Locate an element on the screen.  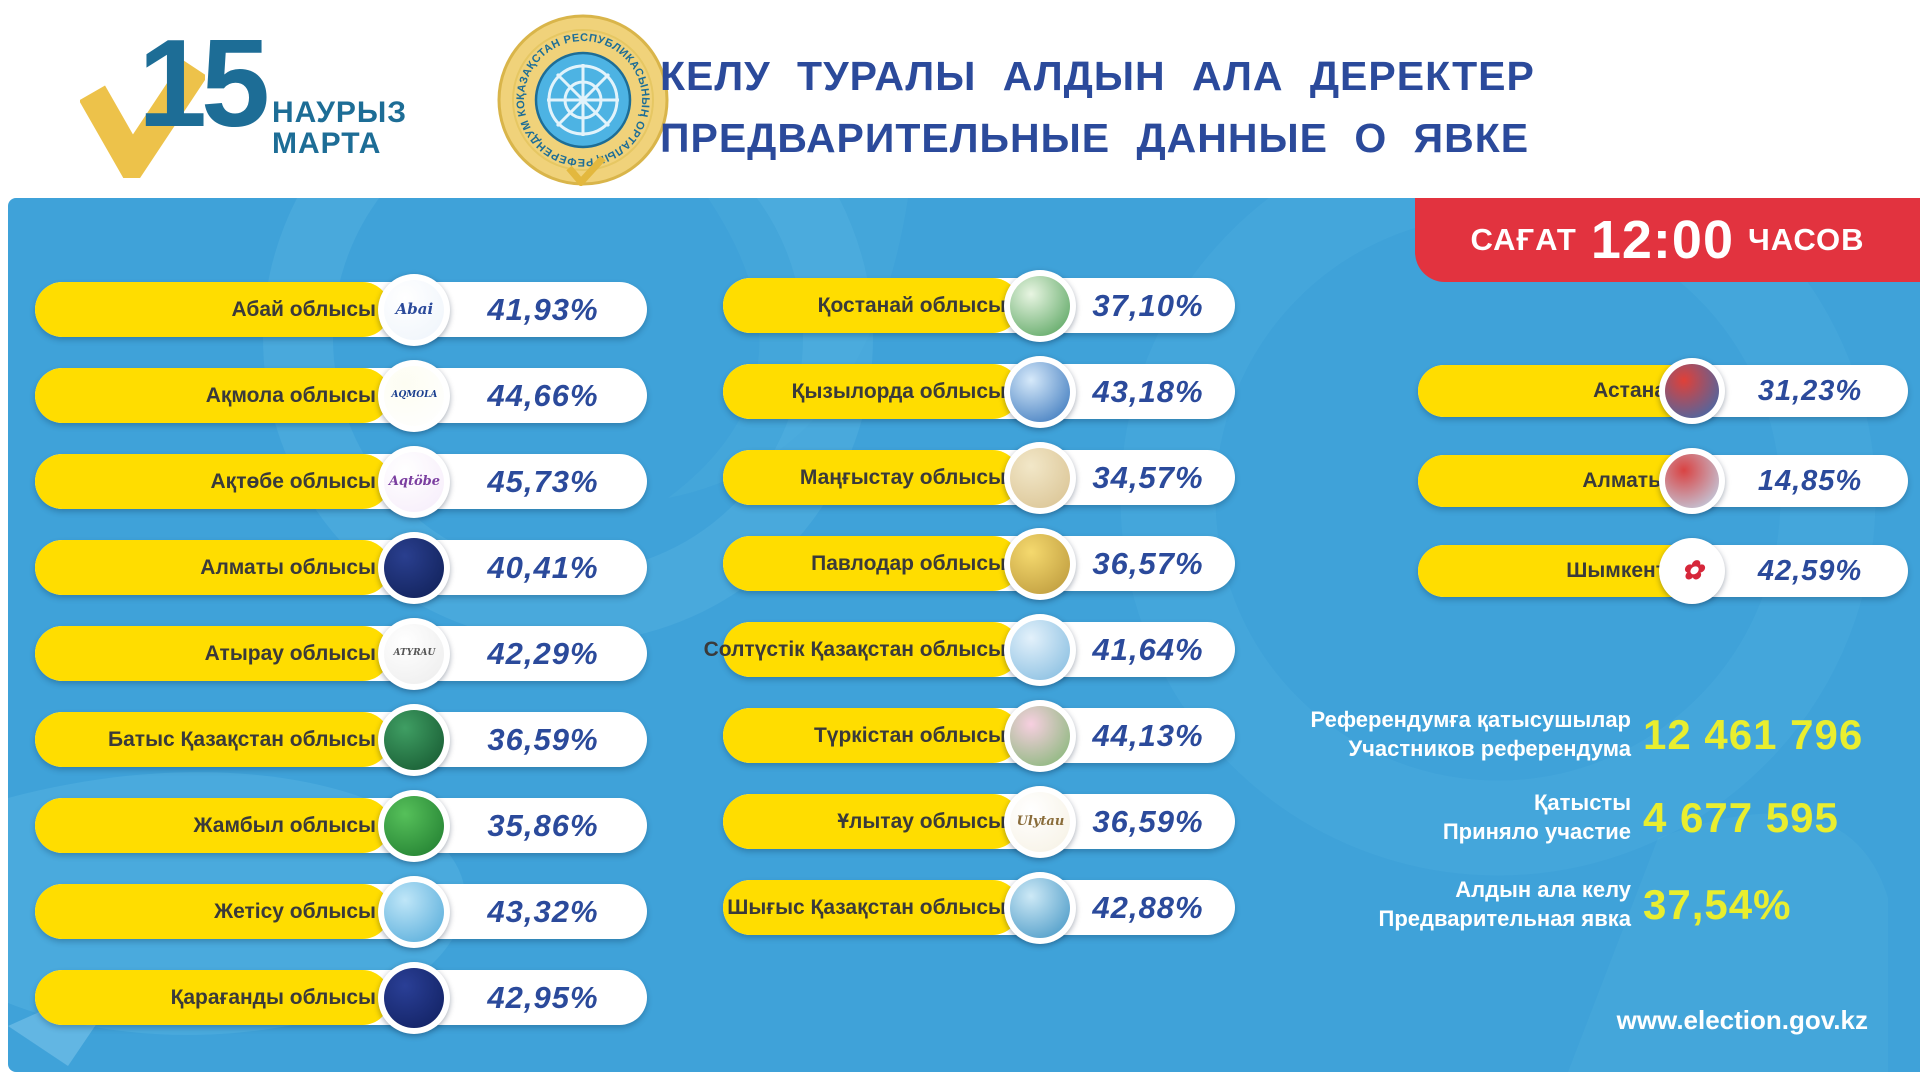
region-pill: Түркістан облысы is located at coordinates (871, 735).